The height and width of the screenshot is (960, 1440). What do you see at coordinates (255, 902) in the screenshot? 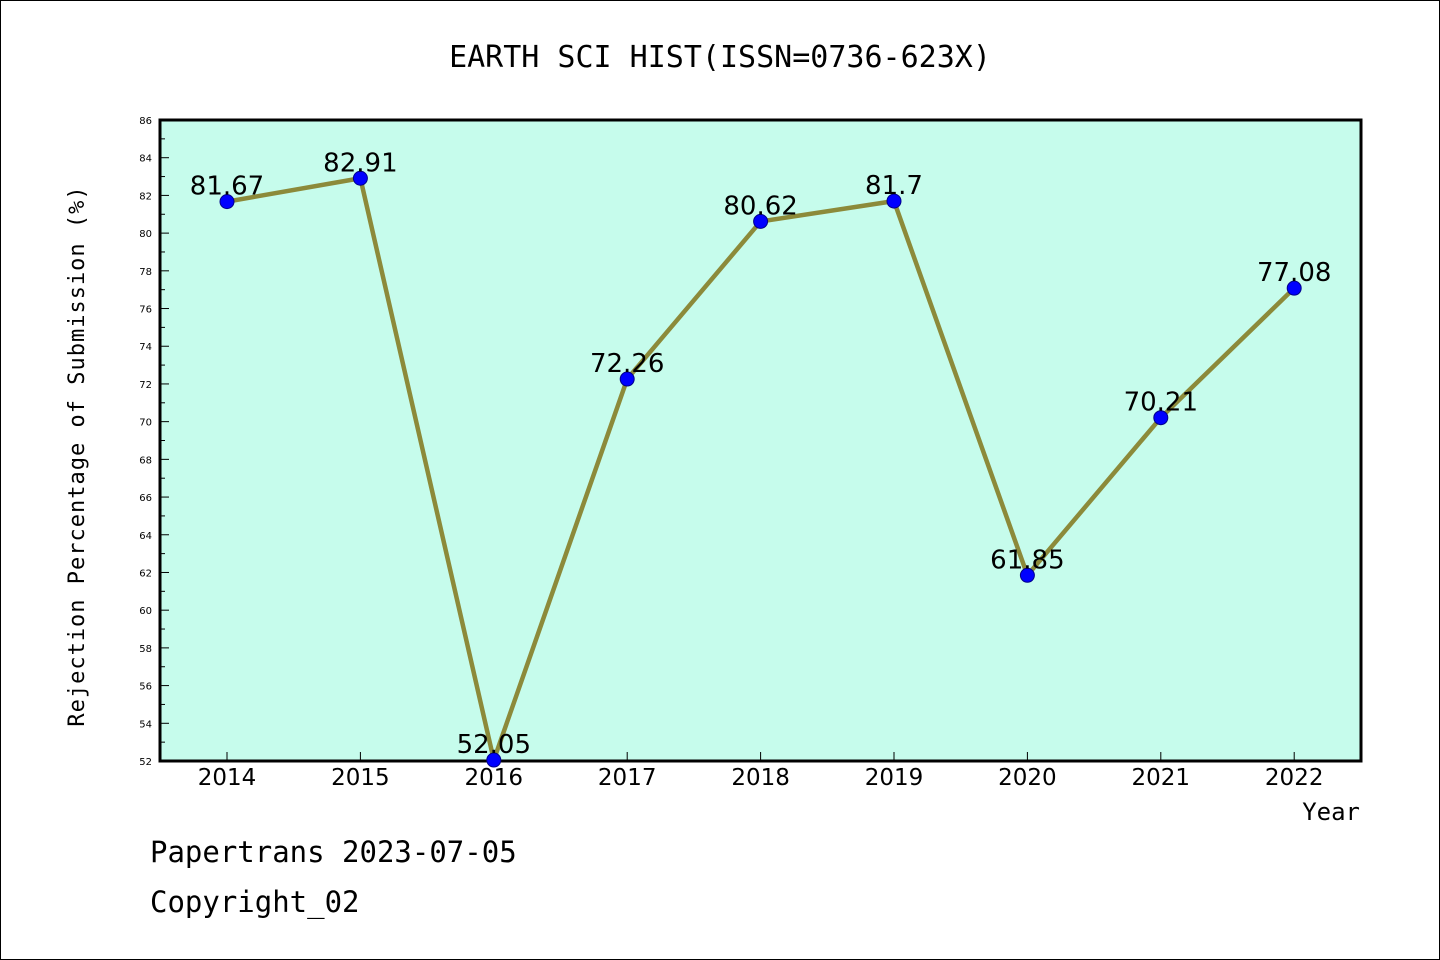
I see `footer-copyright: Copyright_02` at bounding box center [255, 902].